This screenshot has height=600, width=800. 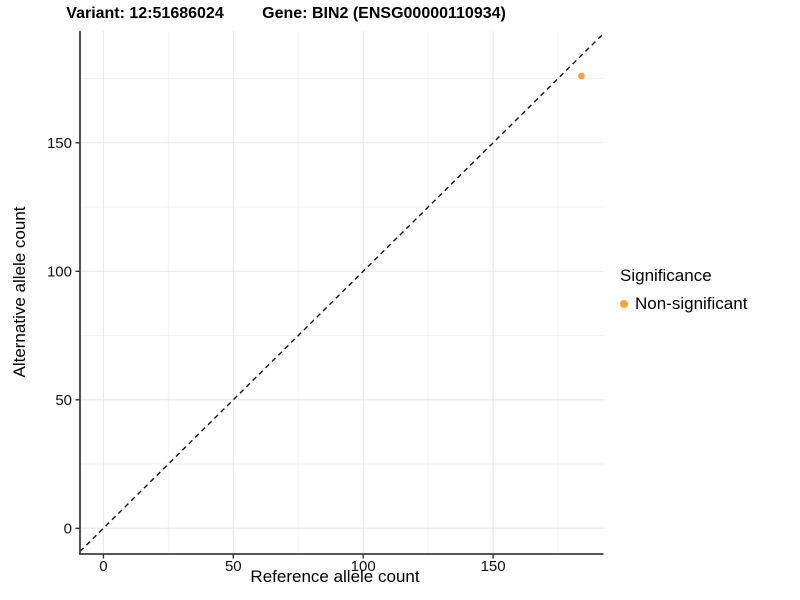 What do you see at coordinates (691, 303) in the screenshot?
I see `legend-item-label: Non-significant` at bounding box center [691, 303].